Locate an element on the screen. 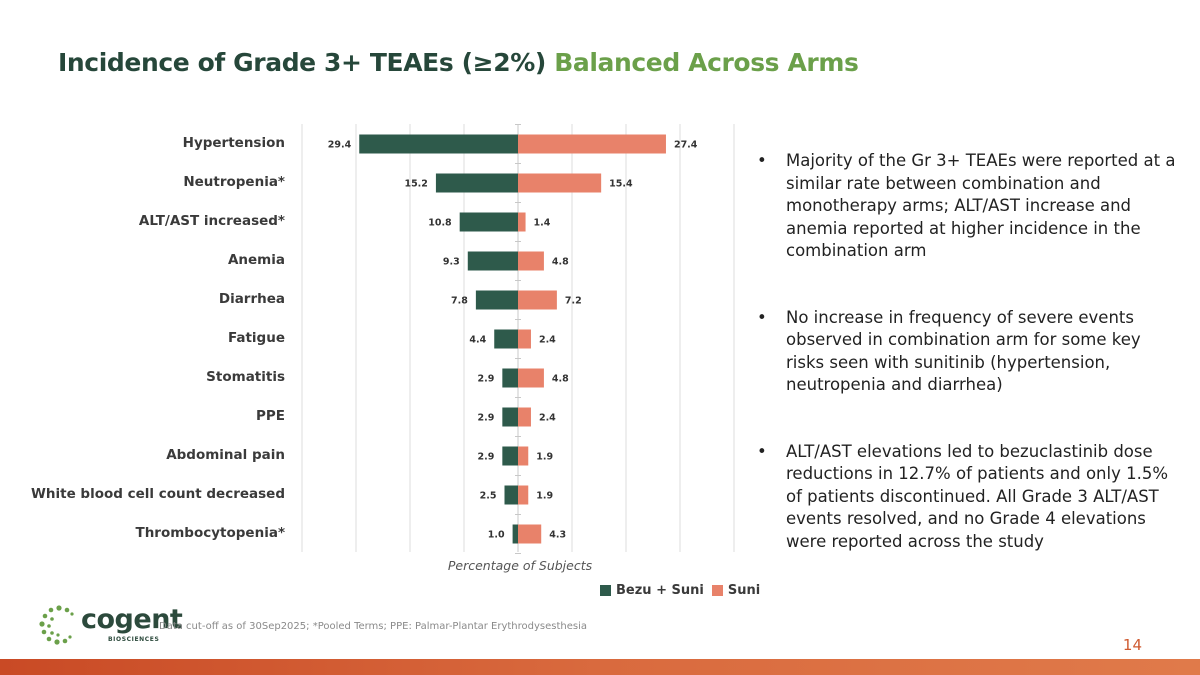 Image resolution: width=1200 pixels, height=675 pixels. legend-label-suni: Suni is located at coordinates (744, 590).